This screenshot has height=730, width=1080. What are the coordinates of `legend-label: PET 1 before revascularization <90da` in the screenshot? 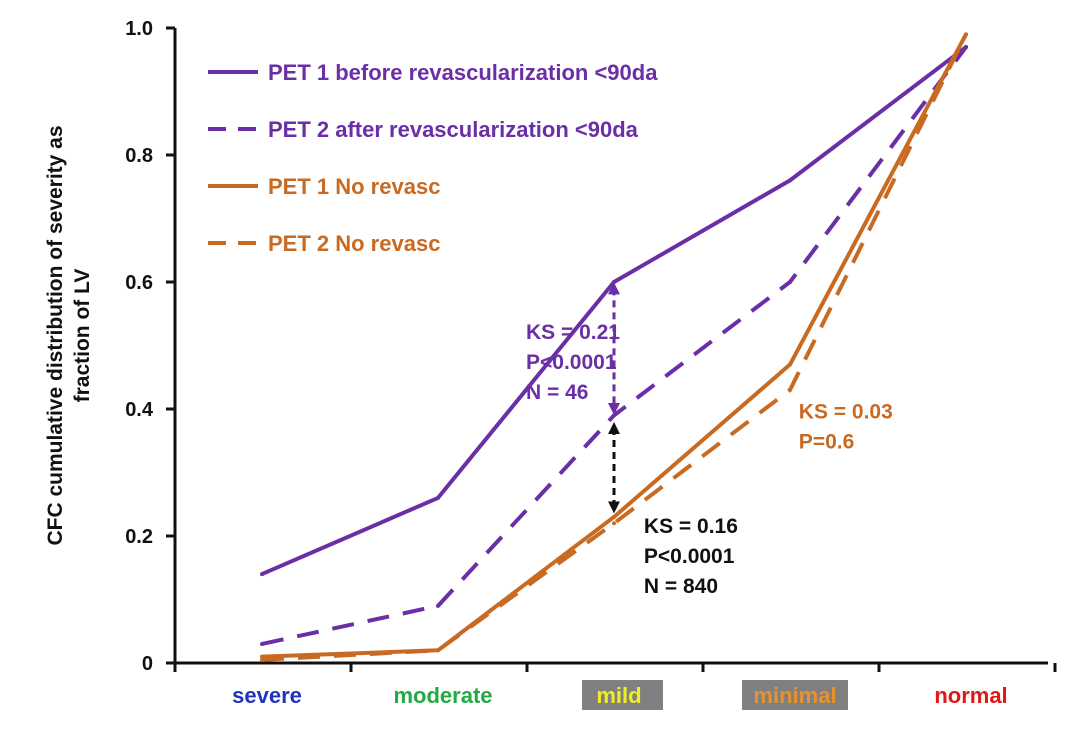 It's located at (463, 72).